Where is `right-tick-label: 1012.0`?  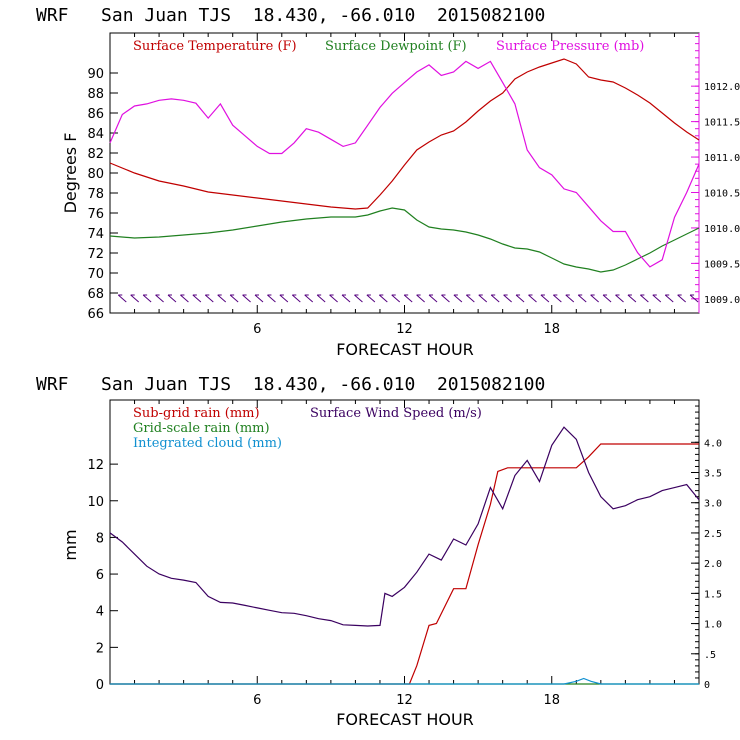
right-tick-label: 1012.0 is located at coordinates (722, 87).